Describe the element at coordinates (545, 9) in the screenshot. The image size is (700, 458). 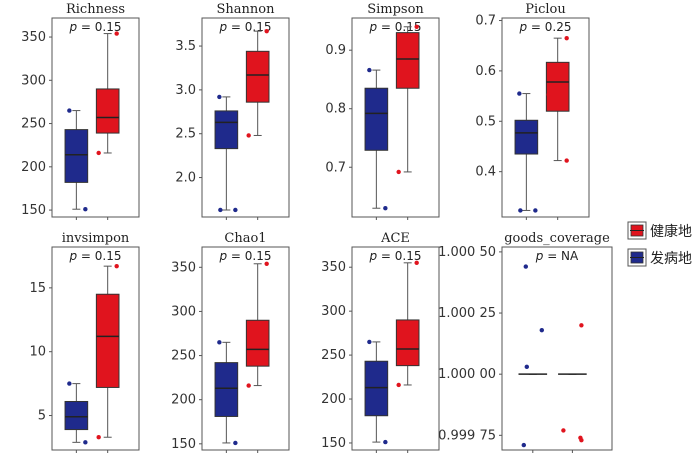
I see `panel-title: Piclou` at that location.